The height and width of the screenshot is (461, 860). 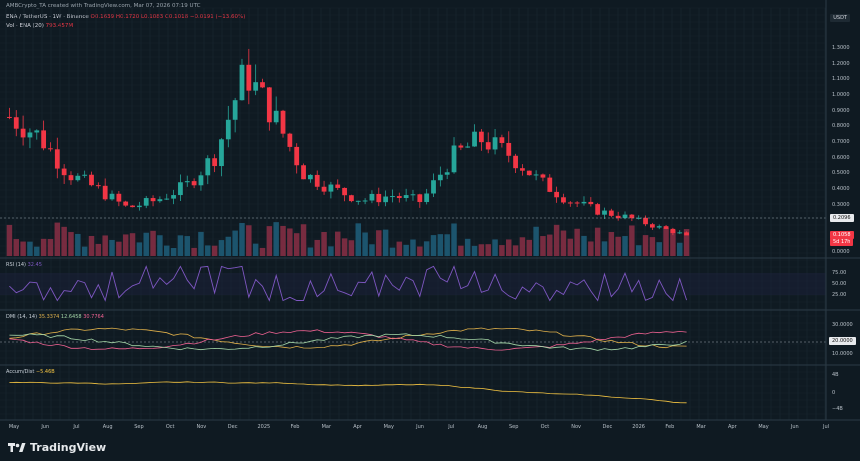 I want to click on rsi-label: RSI (14), so click(x=16, y=265).